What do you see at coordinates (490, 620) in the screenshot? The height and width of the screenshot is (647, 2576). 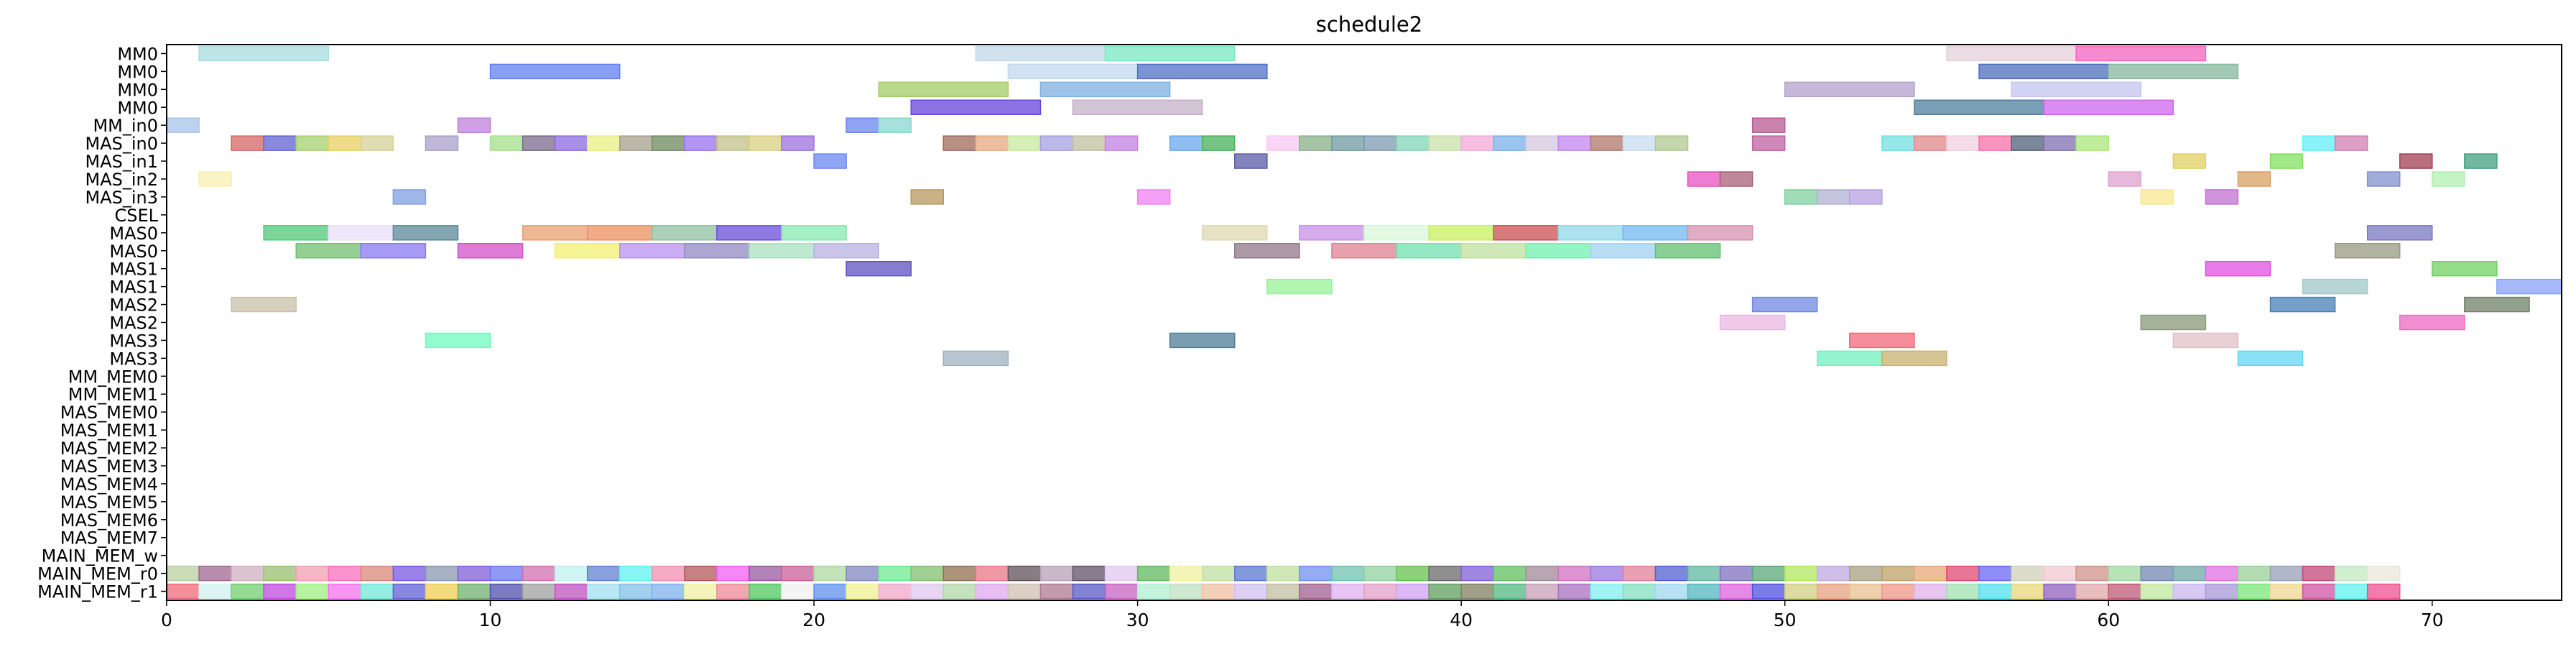 I see `x-tick-label: 10` at bounding box center [490, 620].